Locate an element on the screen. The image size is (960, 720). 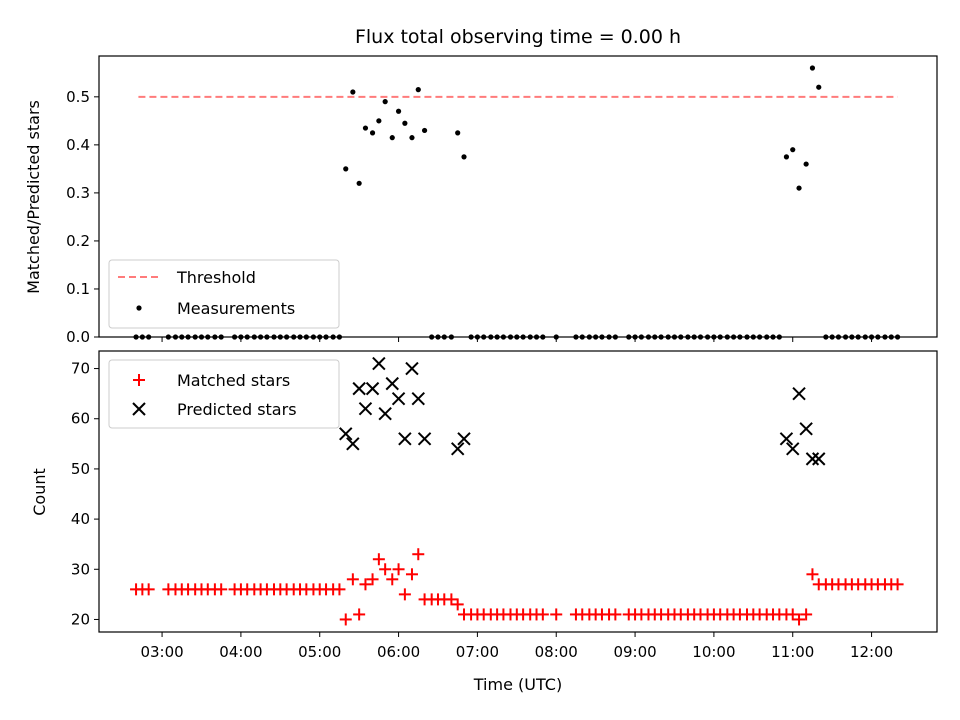
top-y-tick-label: 0.1 is located at coordinates (78, 289).